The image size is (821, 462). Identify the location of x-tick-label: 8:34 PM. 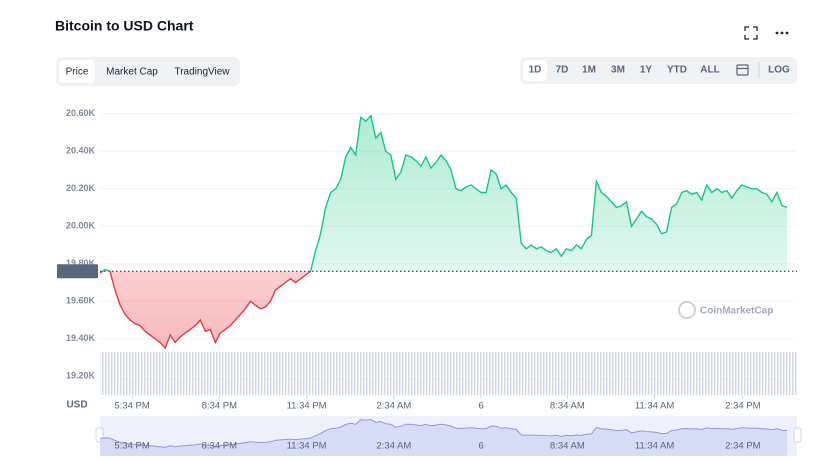
(219, 406).